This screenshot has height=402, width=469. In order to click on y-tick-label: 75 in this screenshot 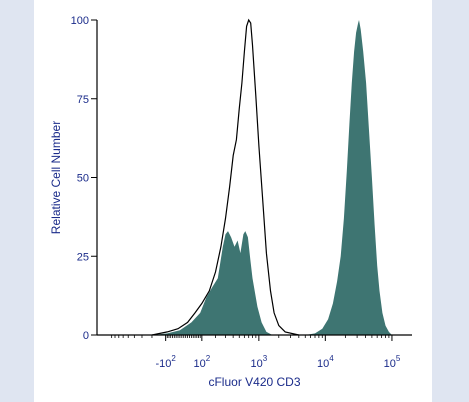, I will do `click(83, 100)`.